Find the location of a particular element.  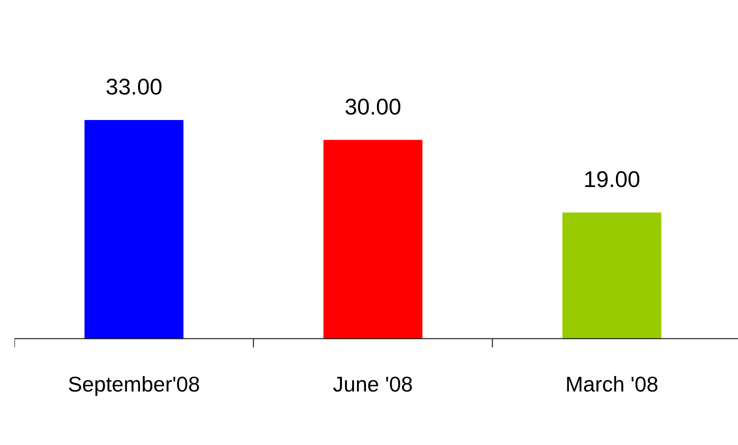

x-tick-label: September'08 is located at coordinates (134, 384).